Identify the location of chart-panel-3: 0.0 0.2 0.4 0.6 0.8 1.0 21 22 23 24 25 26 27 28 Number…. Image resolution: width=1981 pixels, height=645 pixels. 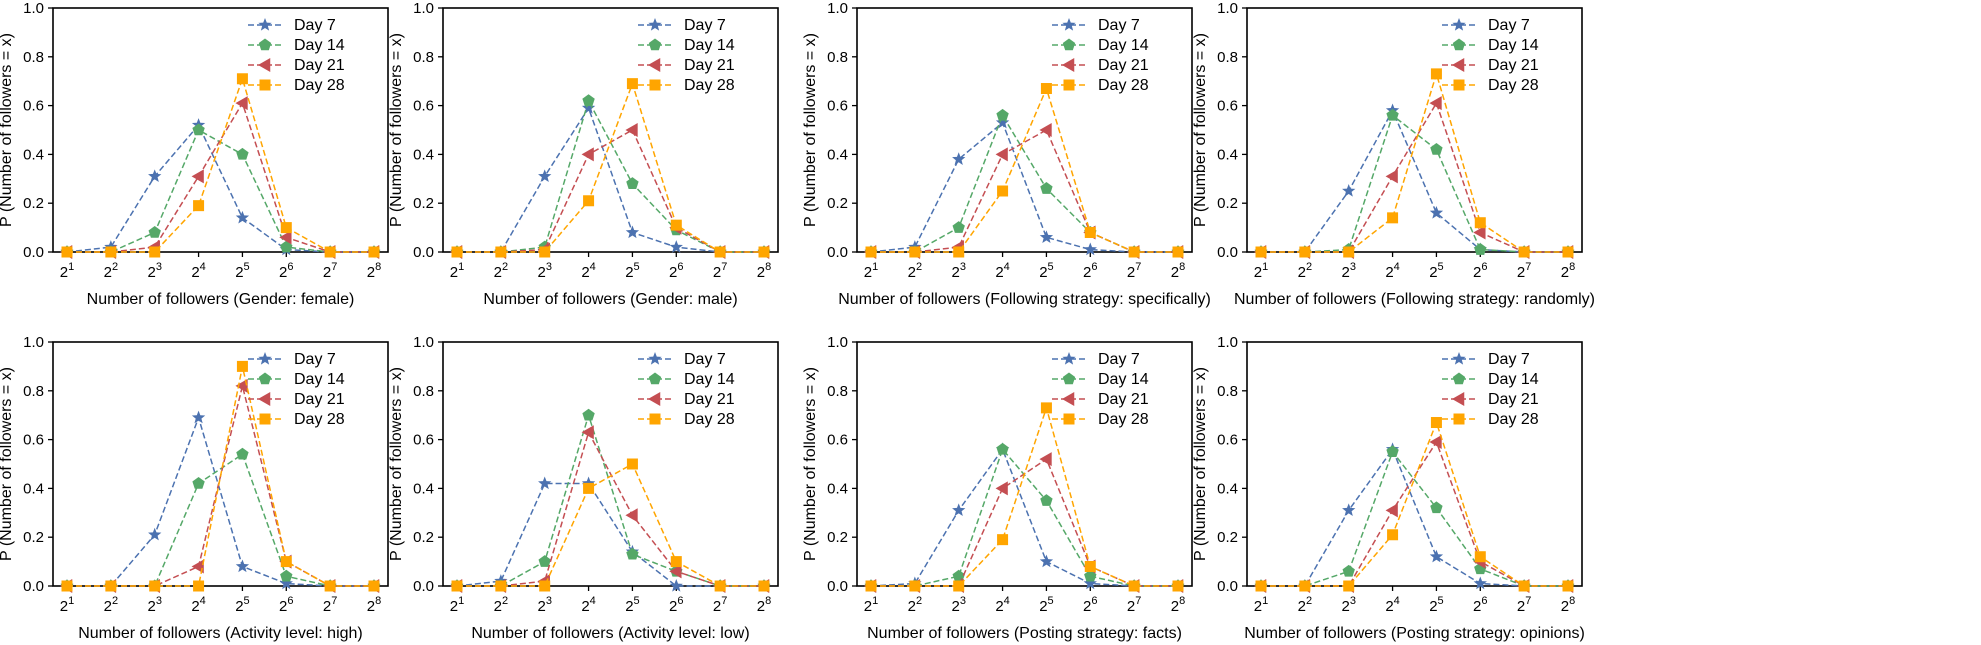
(1006, 154).